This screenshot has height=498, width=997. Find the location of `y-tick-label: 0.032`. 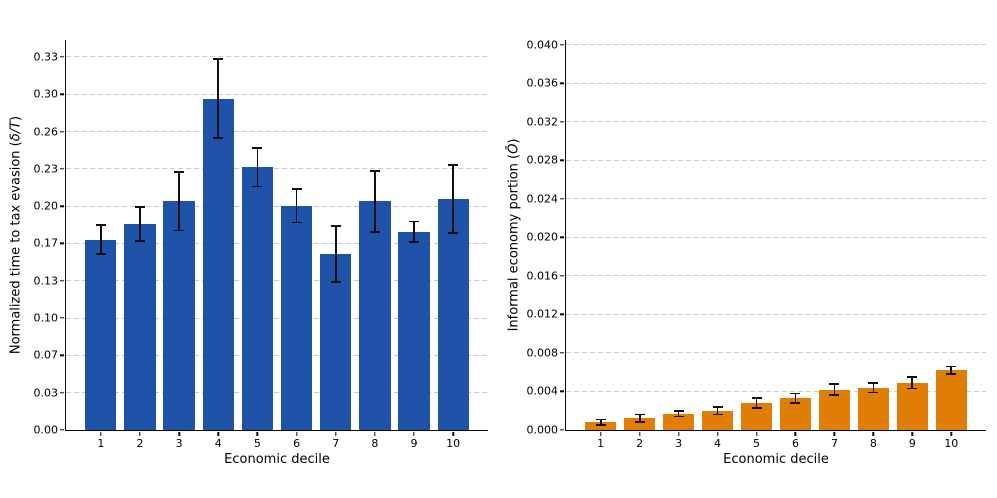

y-tick-label: 0.032 is located at coordinates (542, 122).